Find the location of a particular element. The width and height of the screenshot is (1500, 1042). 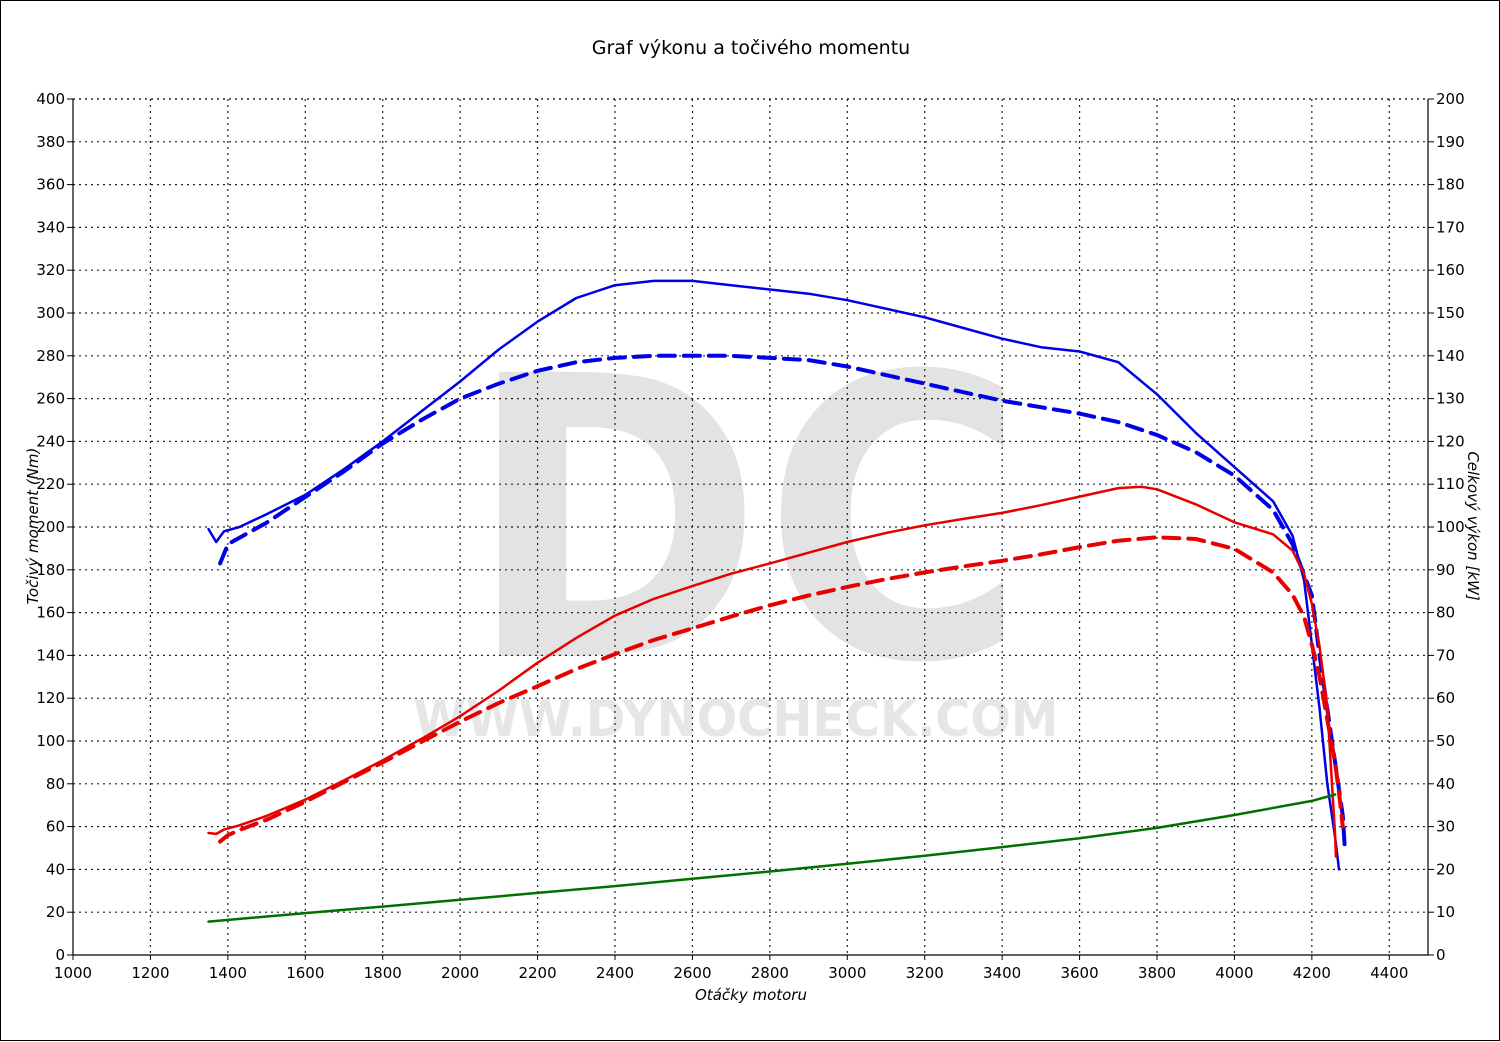

y-left-tick-label: 80 is located at coordinates (55, 784).